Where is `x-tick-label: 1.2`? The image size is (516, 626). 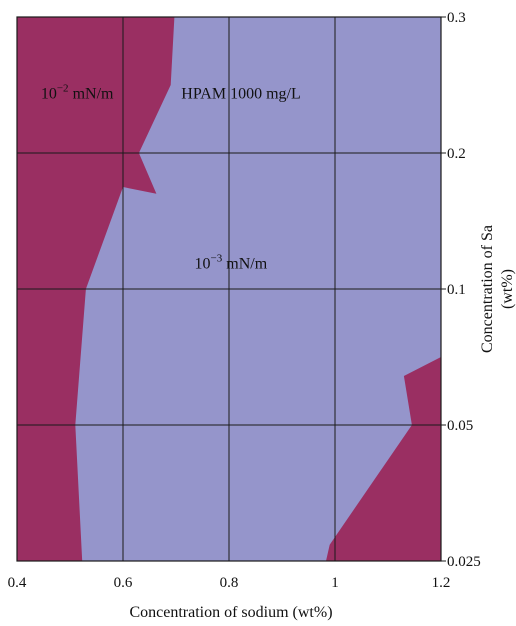 x-tick-label: 1.2 is located at coordinates (441, 583).